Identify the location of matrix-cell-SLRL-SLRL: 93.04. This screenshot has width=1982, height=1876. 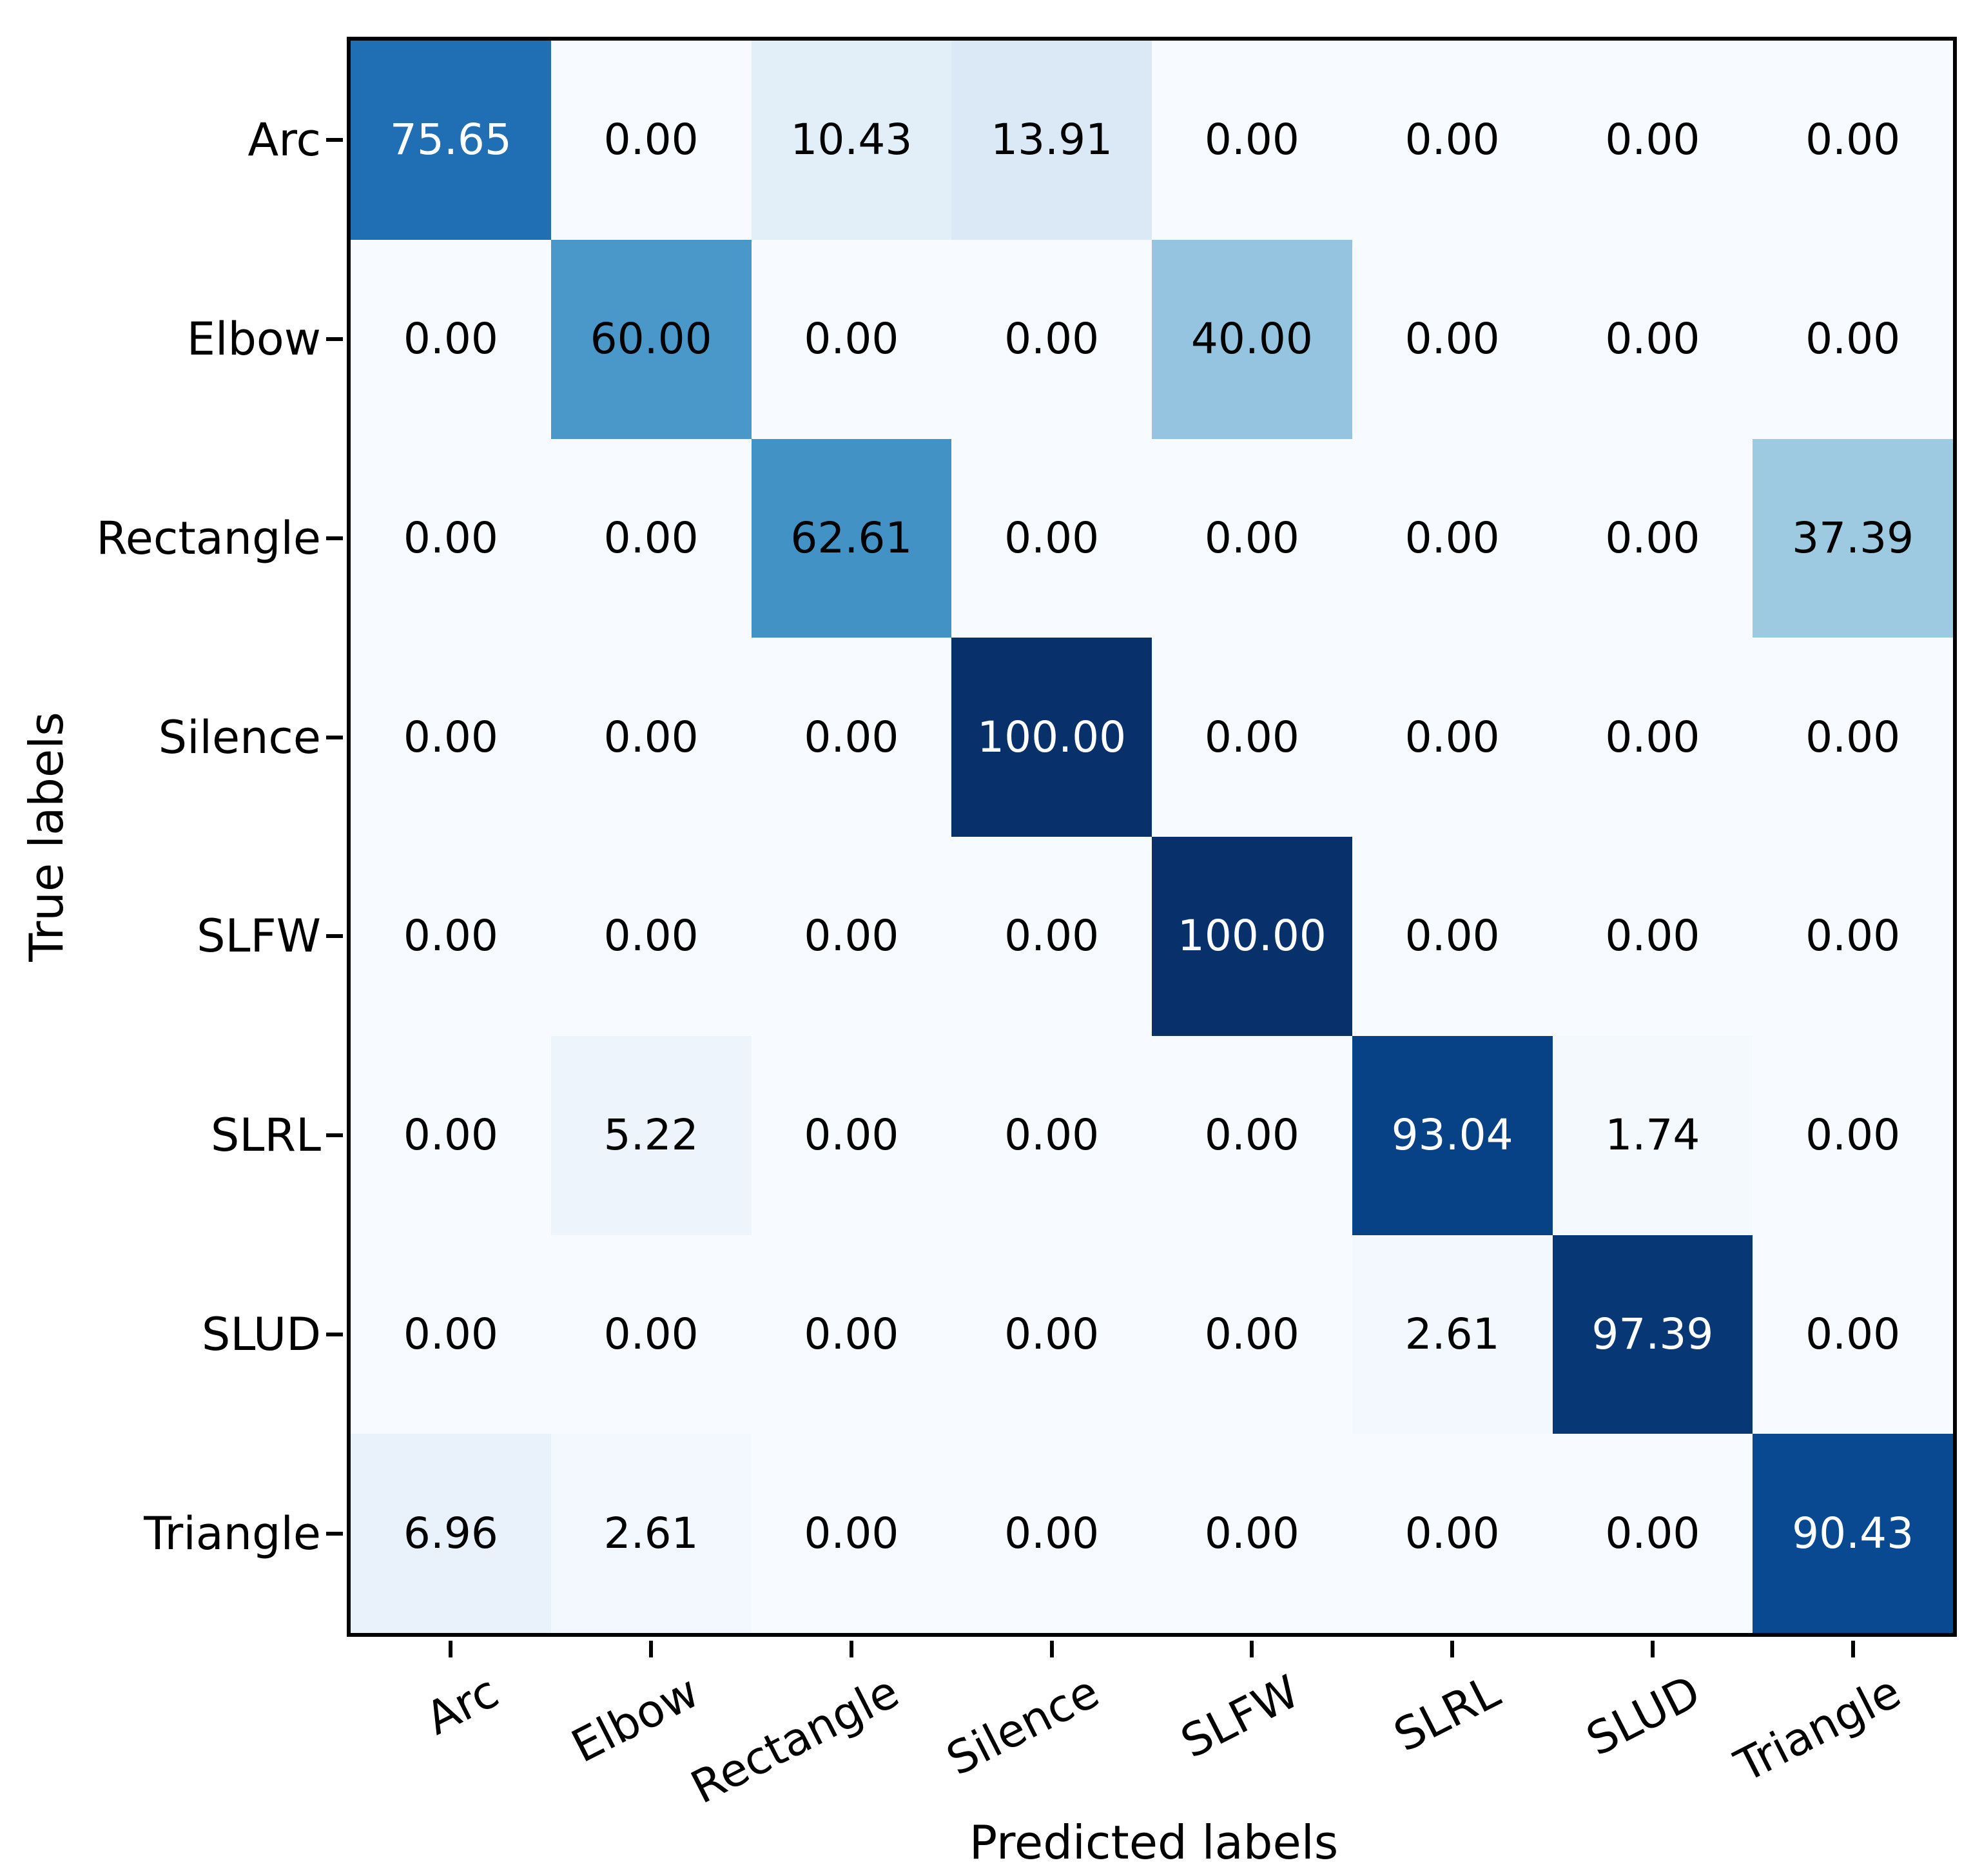
(1452, 1135).